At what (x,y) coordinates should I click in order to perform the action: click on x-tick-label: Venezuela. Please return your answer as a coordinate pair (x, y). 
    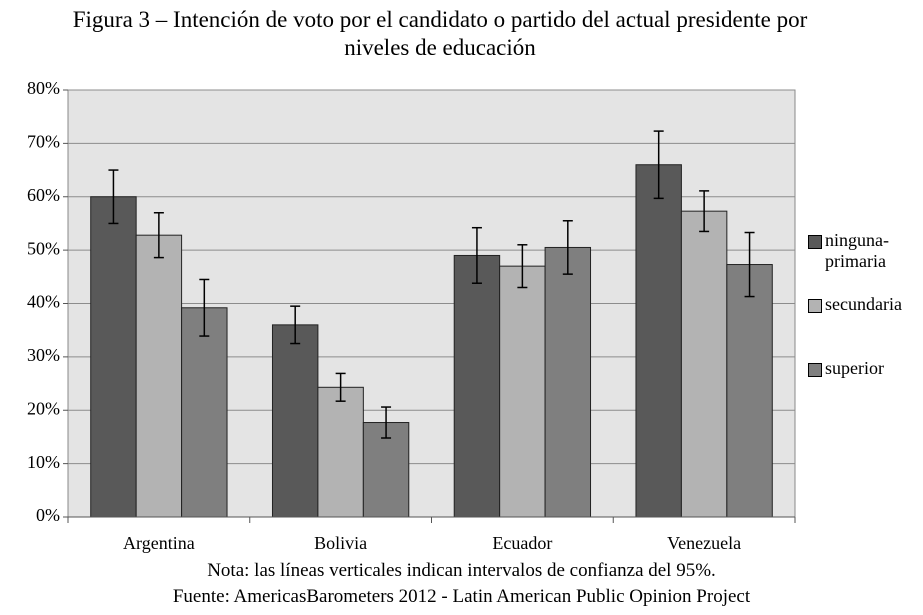
    Looking at the image, I should click on (704, 543).